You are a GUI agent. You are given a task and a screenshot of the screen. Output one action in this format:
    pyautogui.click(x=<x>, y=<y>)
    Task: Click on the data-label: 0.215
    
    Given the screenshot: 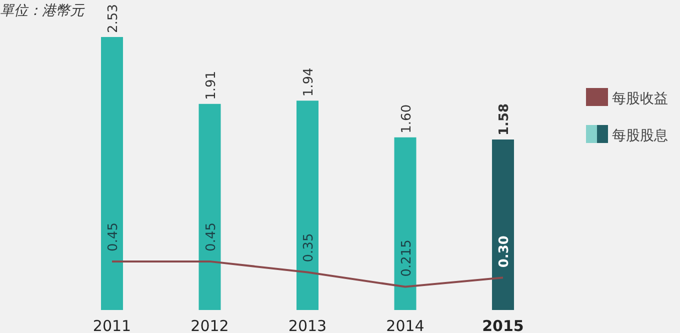 What is the action you would take?
    pyautogui.click(x=406, y=258)
    